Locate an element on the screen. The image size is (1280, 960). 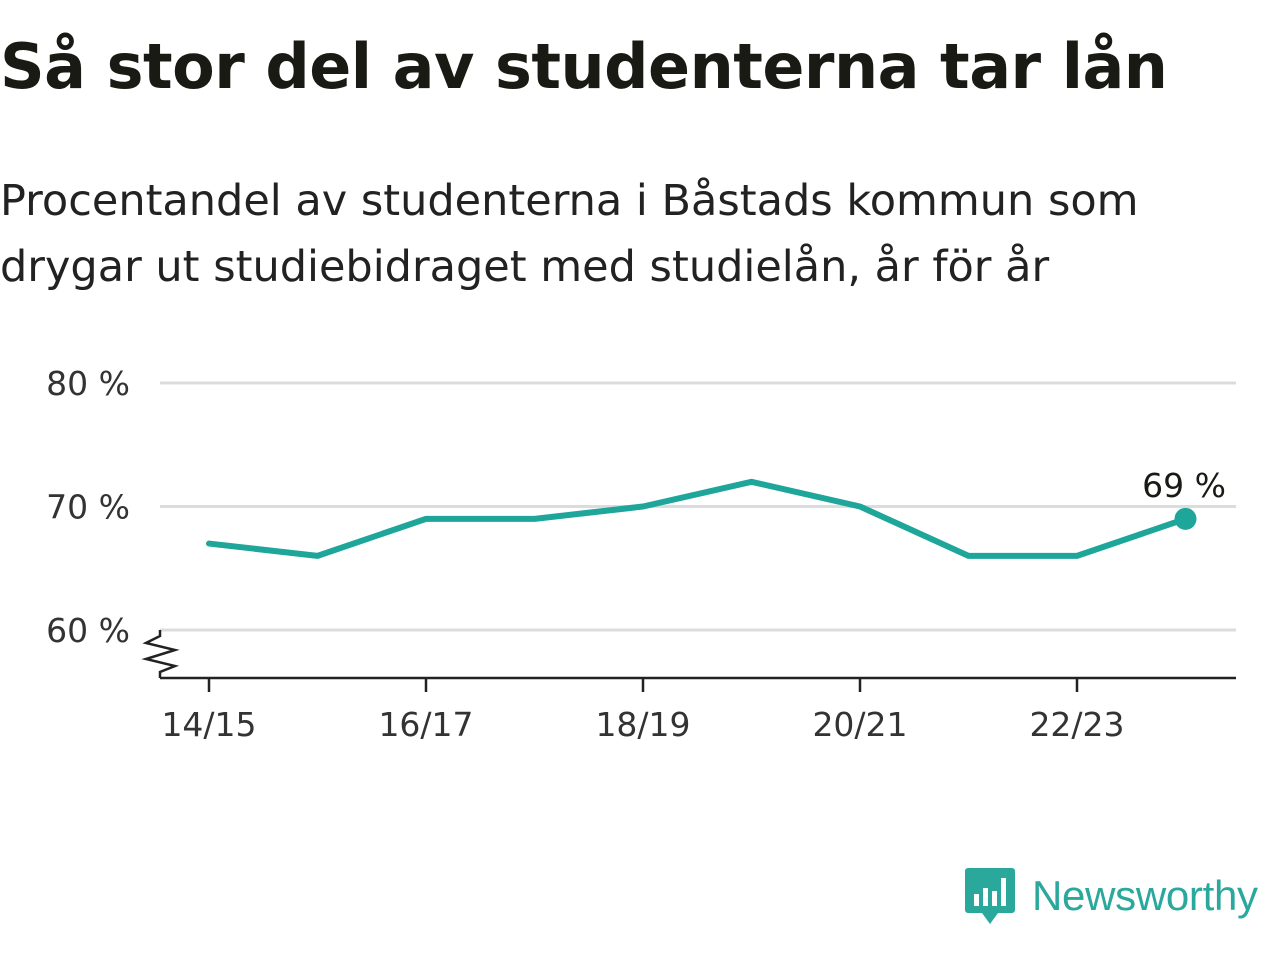
series-line-path is located at coordinates (697, 518).